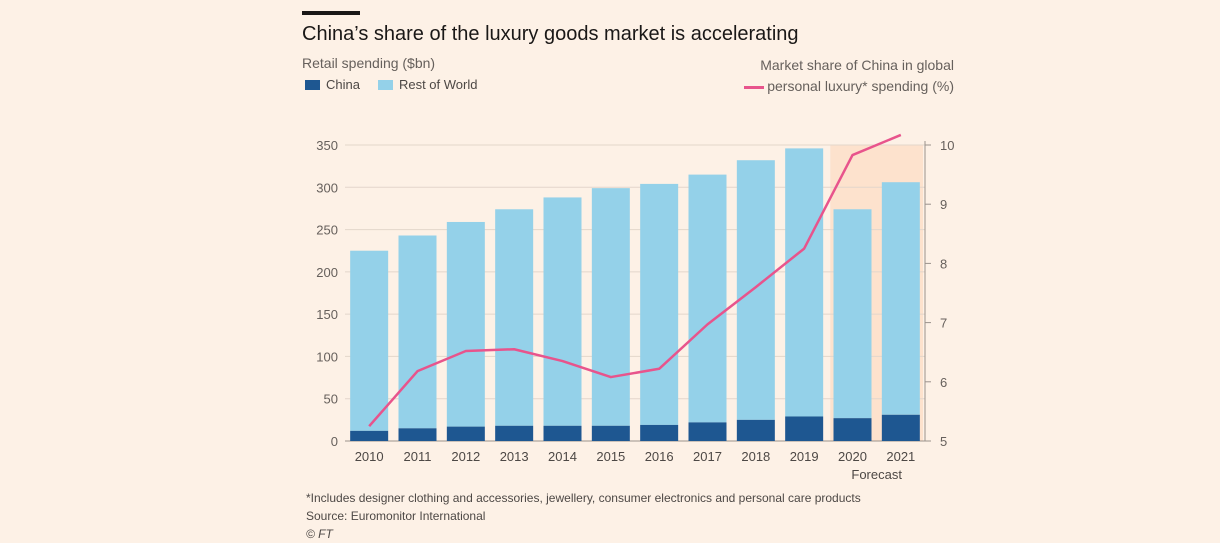 This screenshot has width=1220, height=543. I want to click on bar-rest-of-world-2013, so click(514, 317).